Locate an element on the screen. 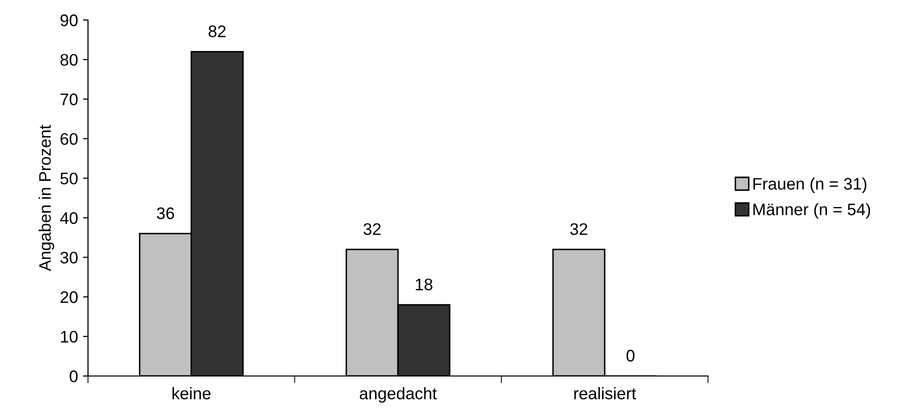 This screenshot has height=416, width=908. x-tick-label: realisiert is located at coordinates (605, 393).